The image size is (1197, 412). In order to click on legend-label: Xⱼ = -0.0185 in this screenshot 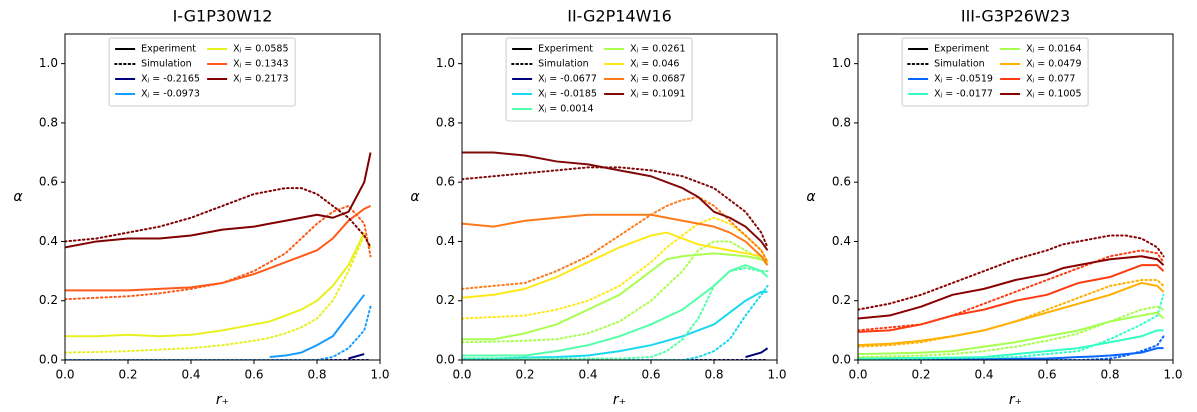, I will do `click(567, 94)`.